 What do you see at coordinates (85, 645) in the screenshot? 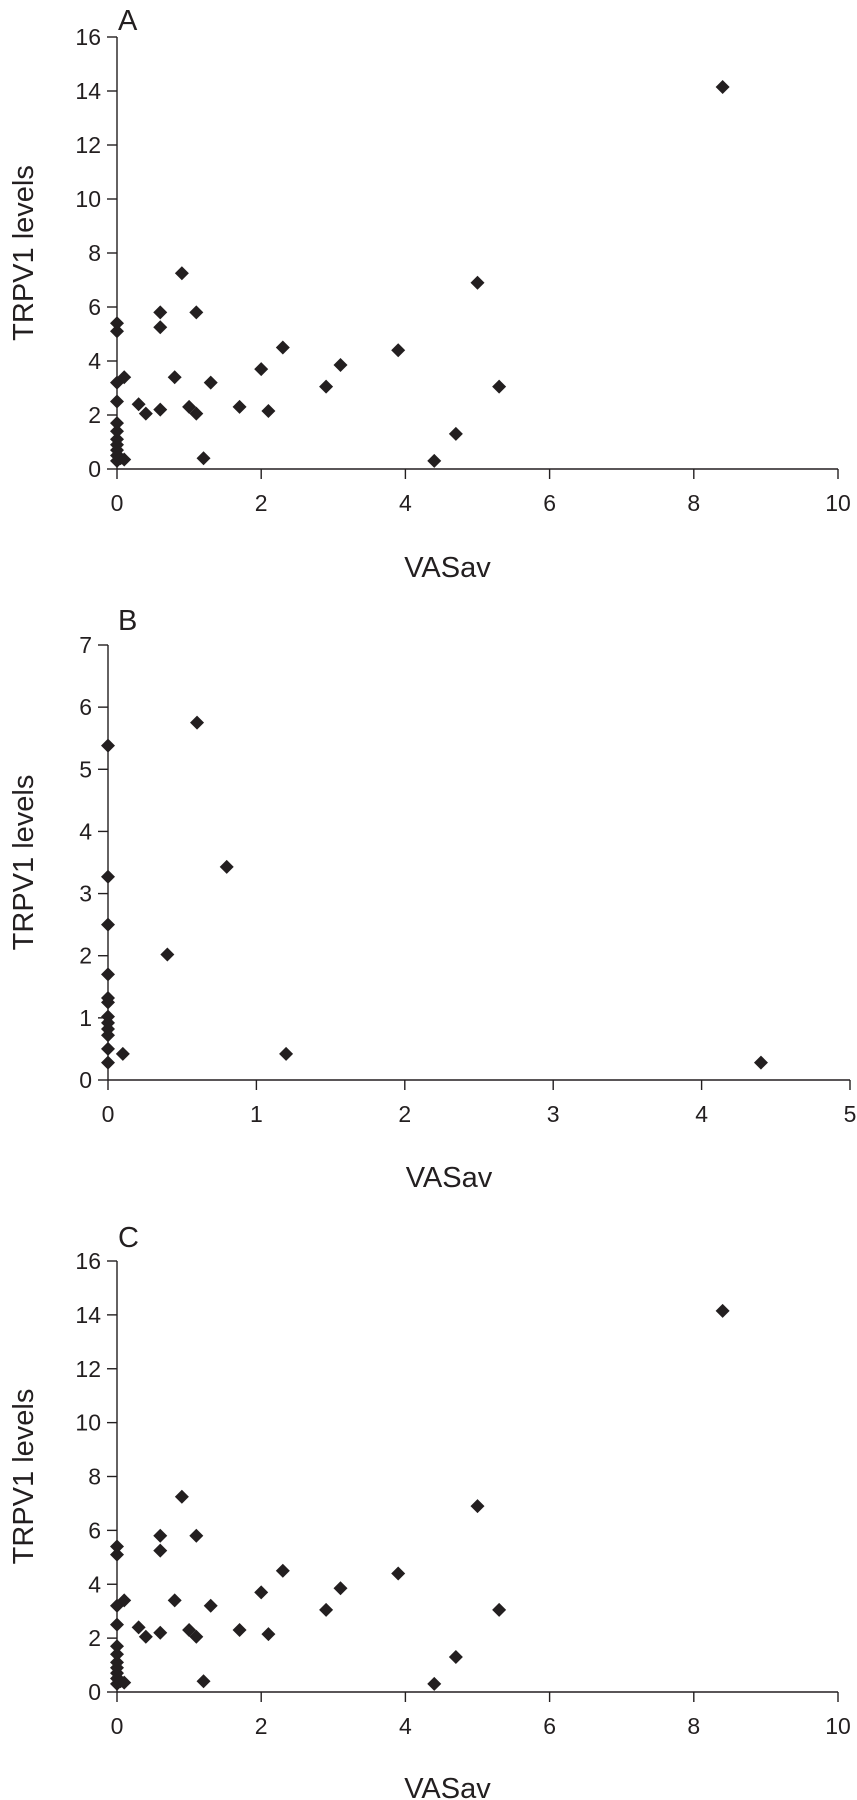
I see `y-tick-label: 7` at bounding box center [85, 645].